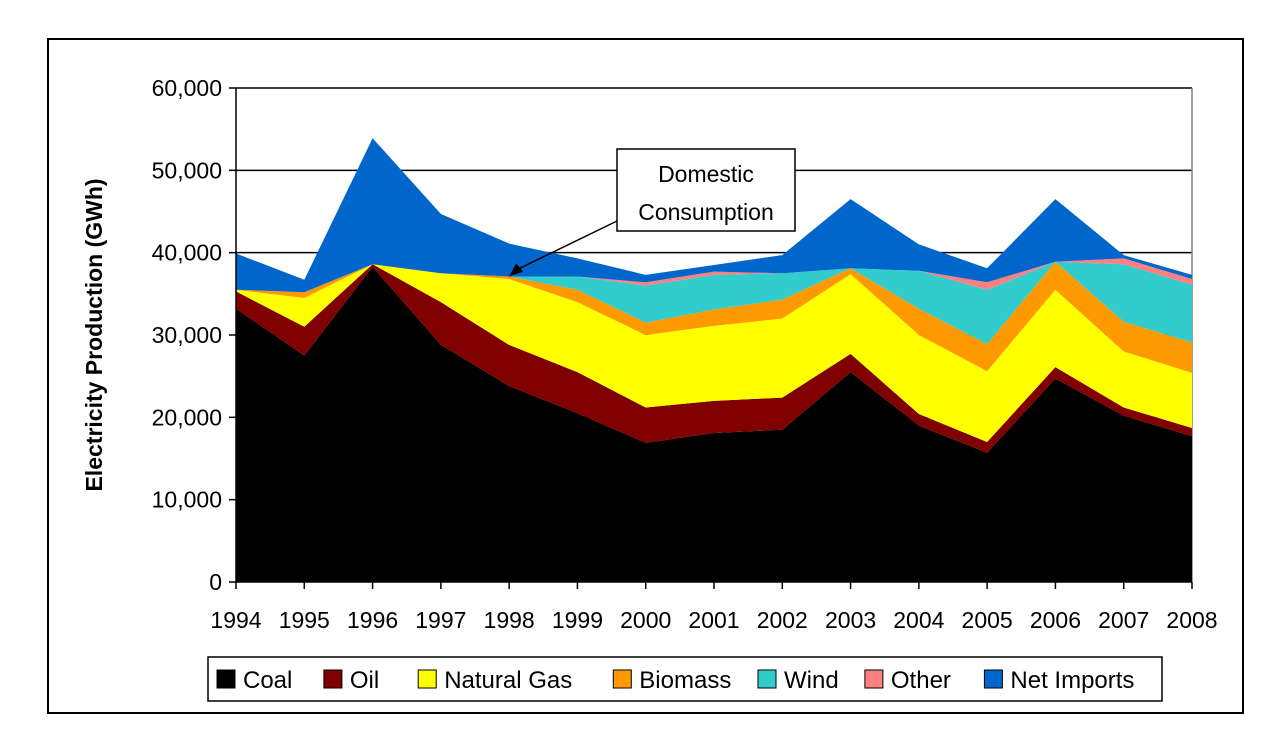 The width and height of the screenshot is (1276, 729). I want to click on annotation-callout: Domestic Consumption, so click(652, 212).